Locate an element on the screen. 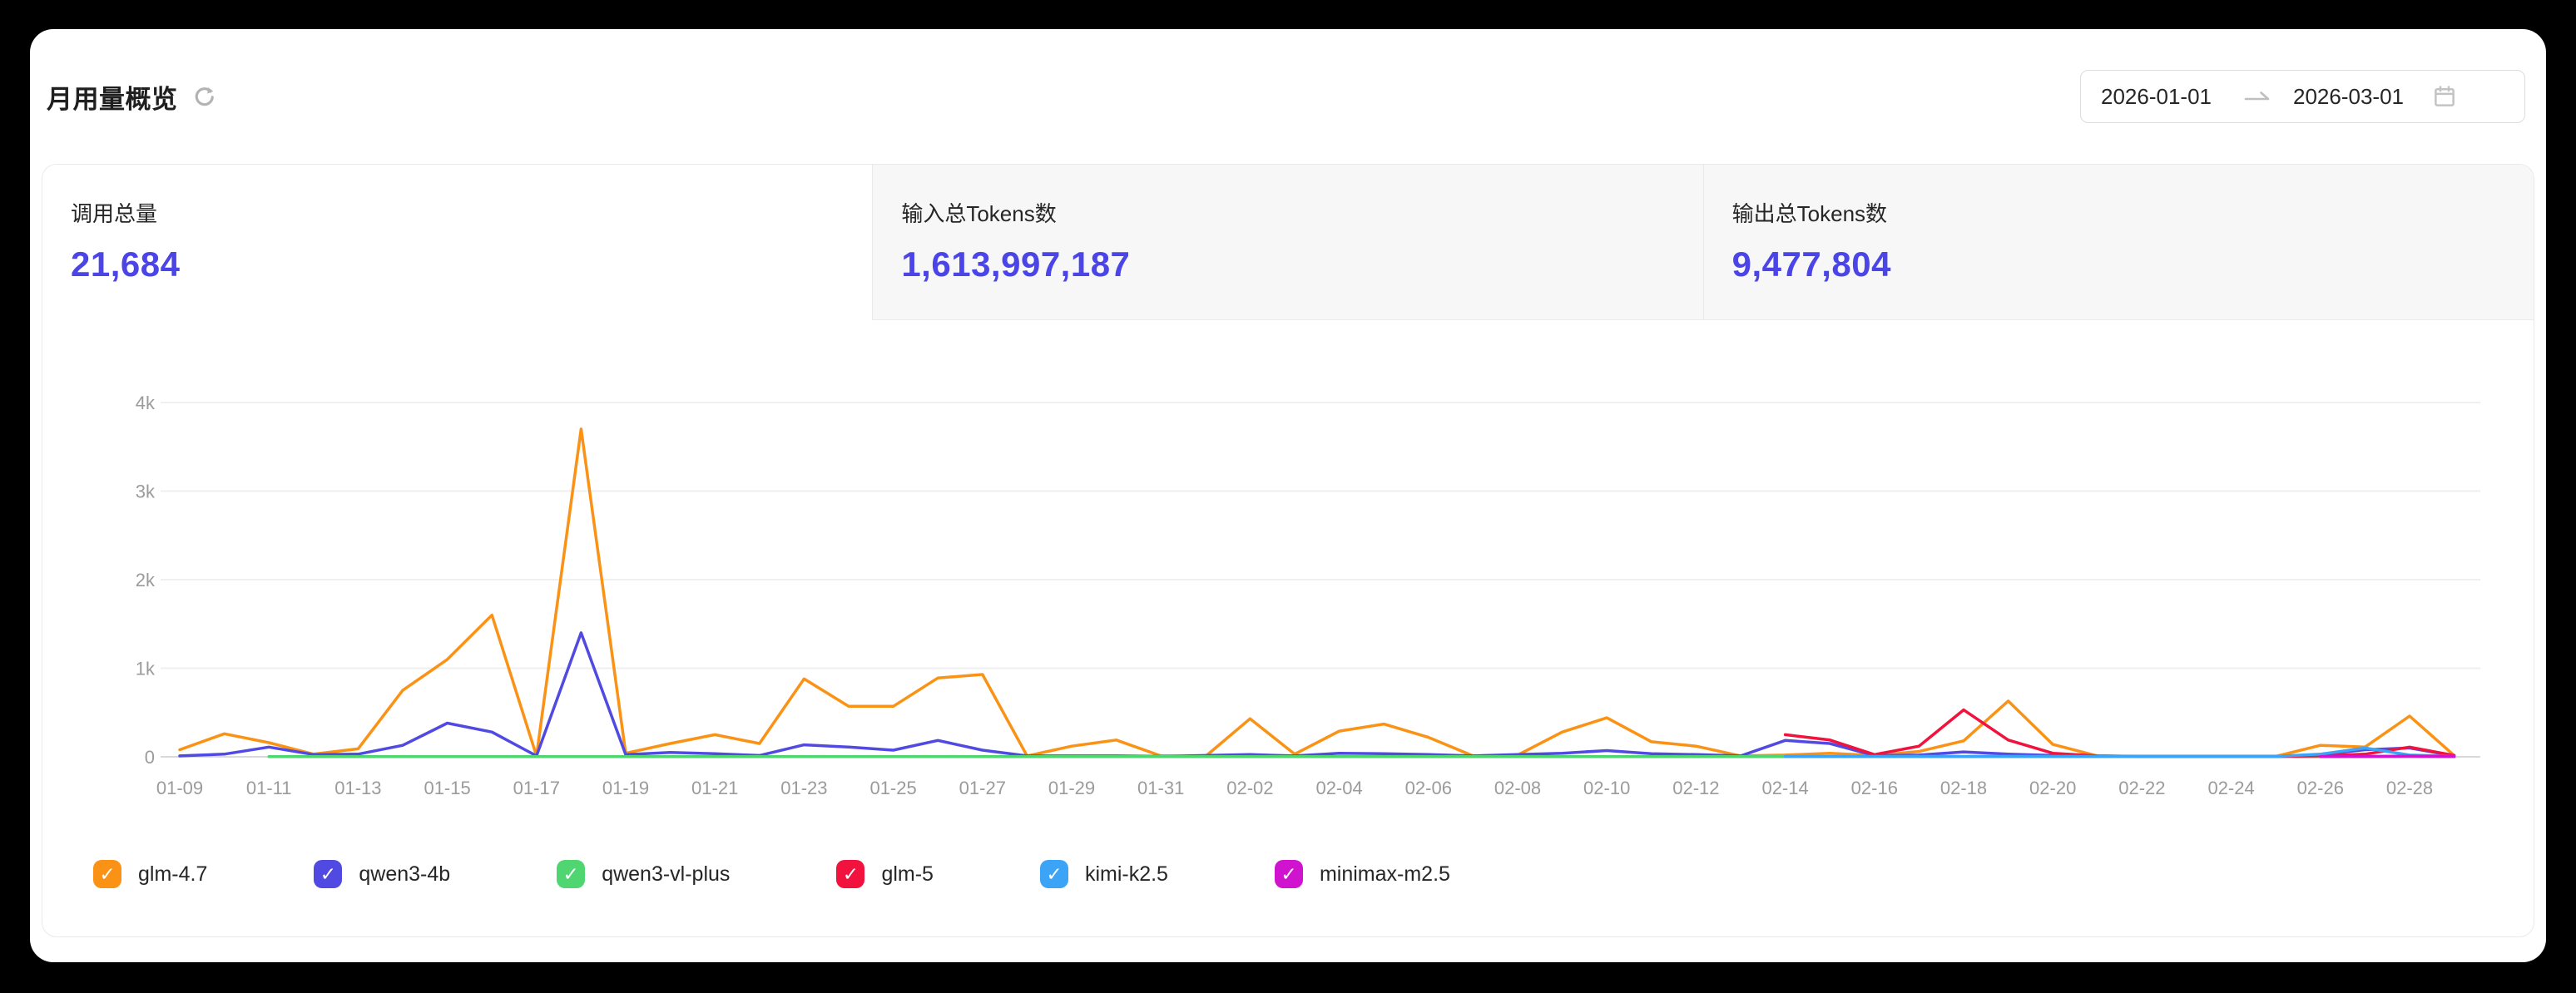  date-end-input: 2026-03-01 is located at coordinates (2348, 96).